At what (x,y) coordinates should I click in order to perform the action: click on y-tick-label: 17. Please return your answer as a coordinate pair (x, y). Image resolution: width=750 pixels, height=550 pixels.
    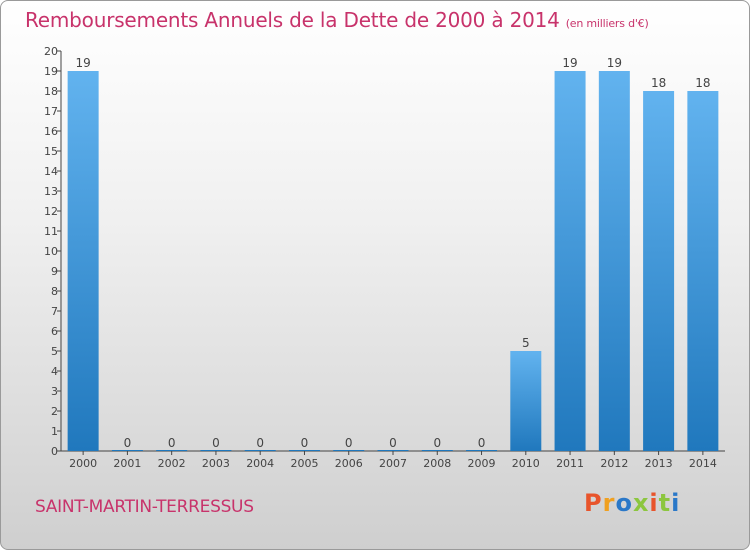
    Looking at the image, I should click on (51, 111).